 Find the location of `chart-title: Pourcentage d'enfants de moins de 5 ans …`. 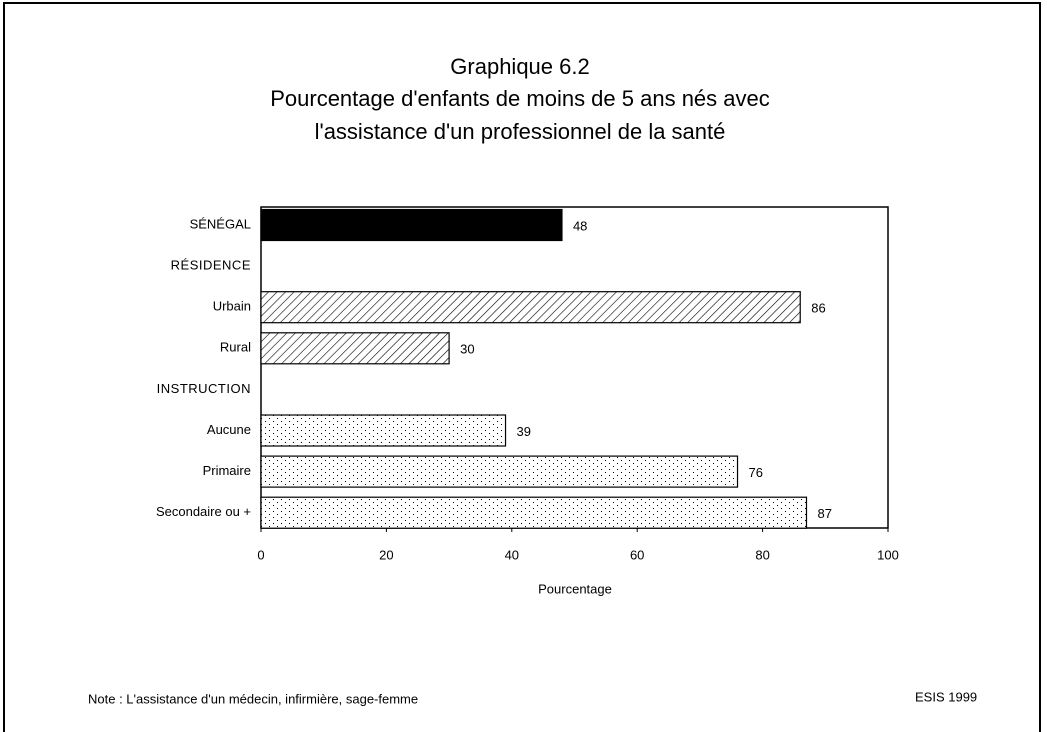

chart-title: Pourcentage d'enfants de moins de 5 ans … is located at coordinates (520, 98).